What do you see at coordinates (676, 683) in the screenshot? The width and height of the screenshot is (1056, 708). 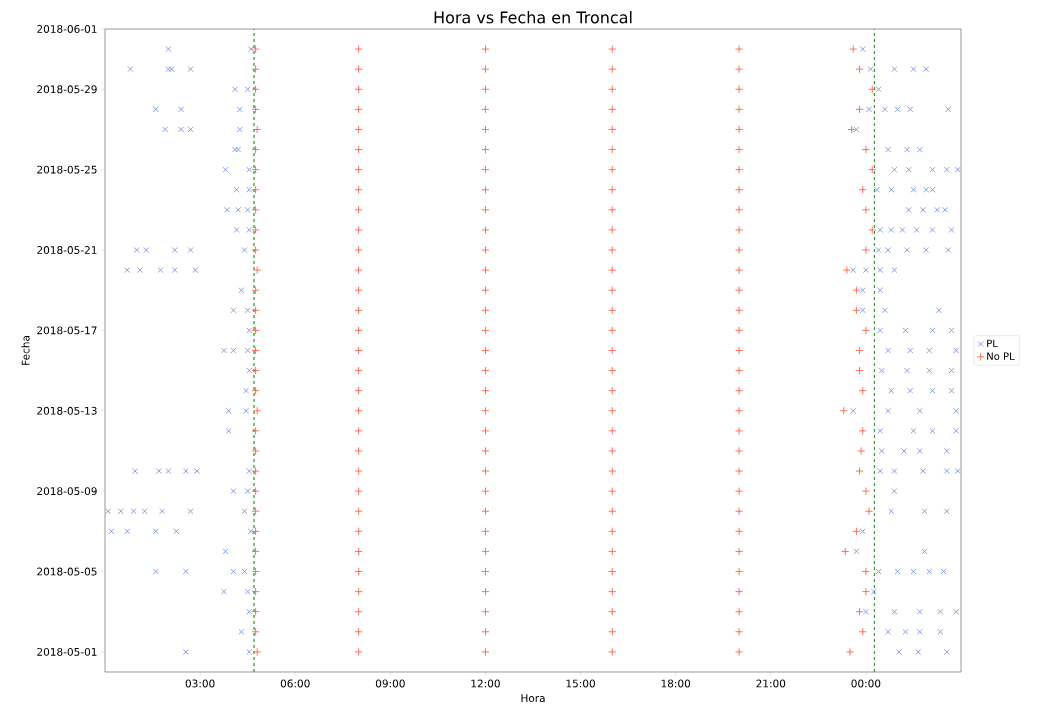 I see `x-tick-label: 18:00` at bounding box center [676, 683].